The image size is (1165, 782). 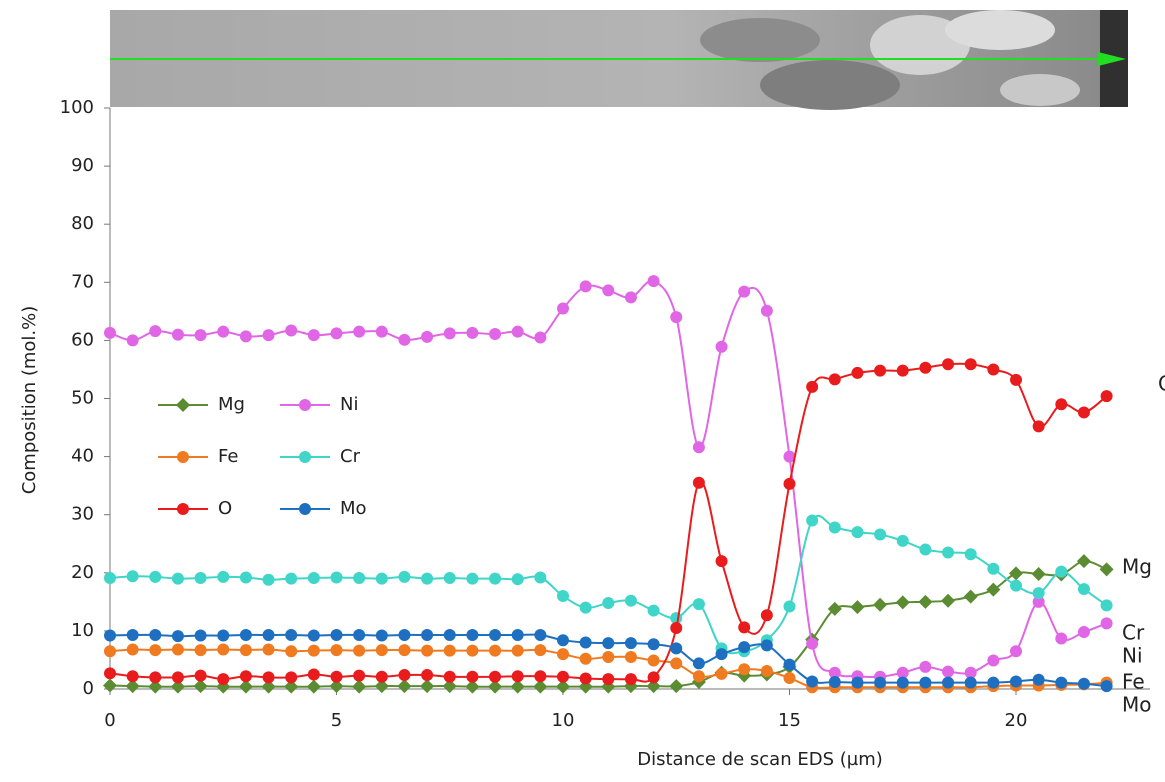 I want to click on legend-label: O, so click(x=225, y=508).